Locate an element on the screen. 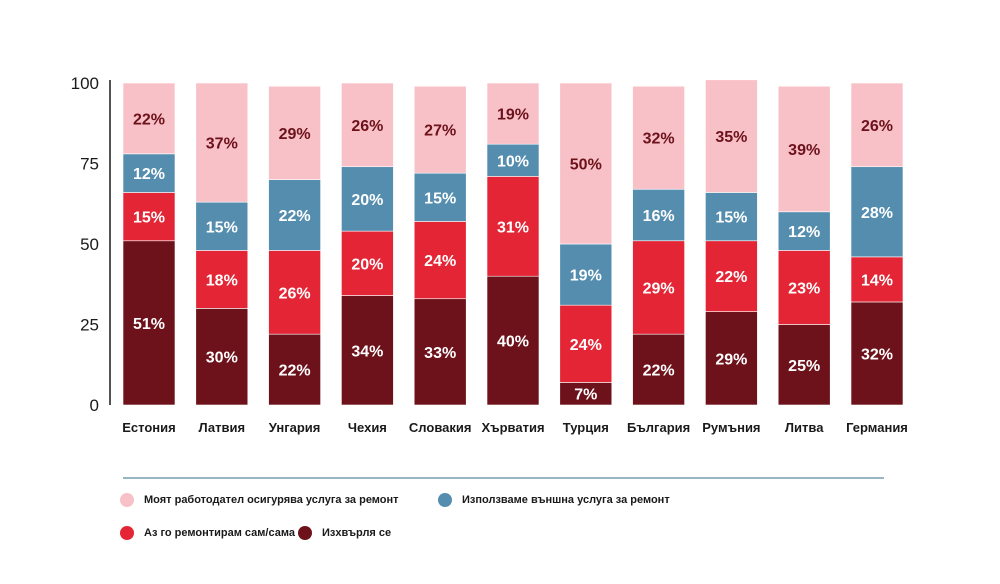 This screenshot has width=1000, height=584. data-label: 23% is located at coordinates (804, 288).